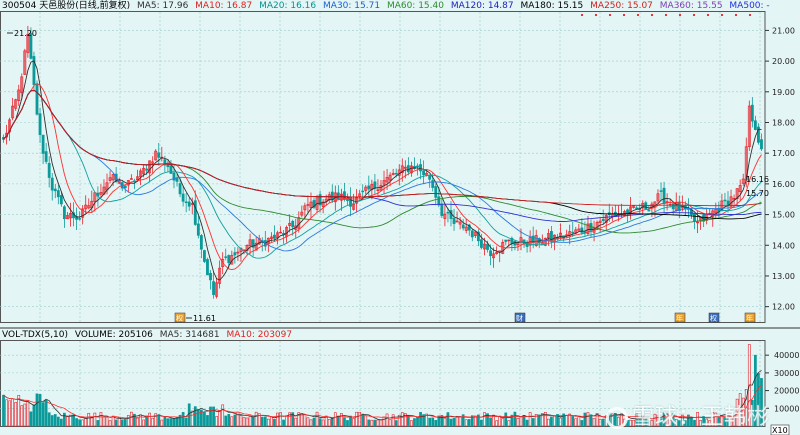  I want to click on volume-tick-label: 20000, so click(786, 391).